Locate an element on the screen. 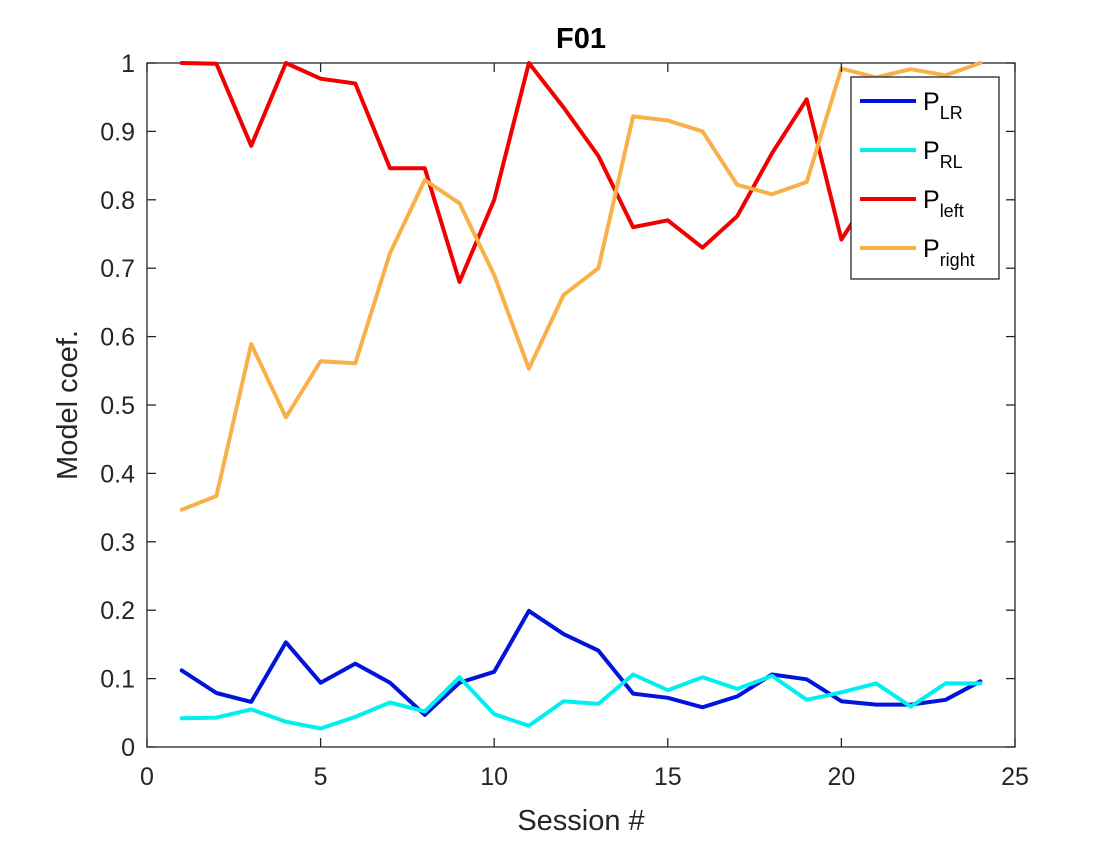  legend-box is located at coordinates (925, 178).